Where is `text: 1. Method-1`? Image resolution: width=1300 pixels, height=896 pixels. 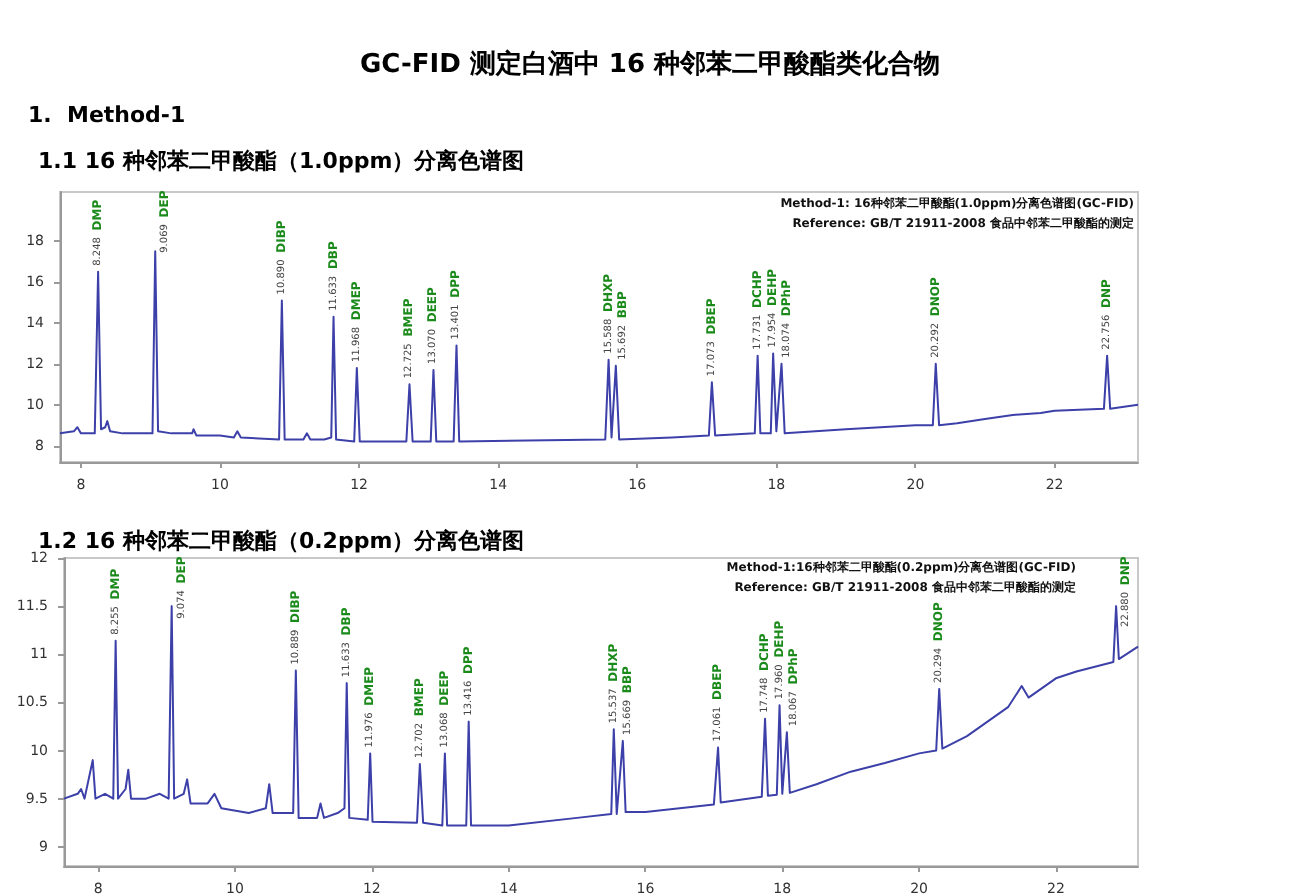
text: 1. Method-1 is located at coordinates (107, 115).